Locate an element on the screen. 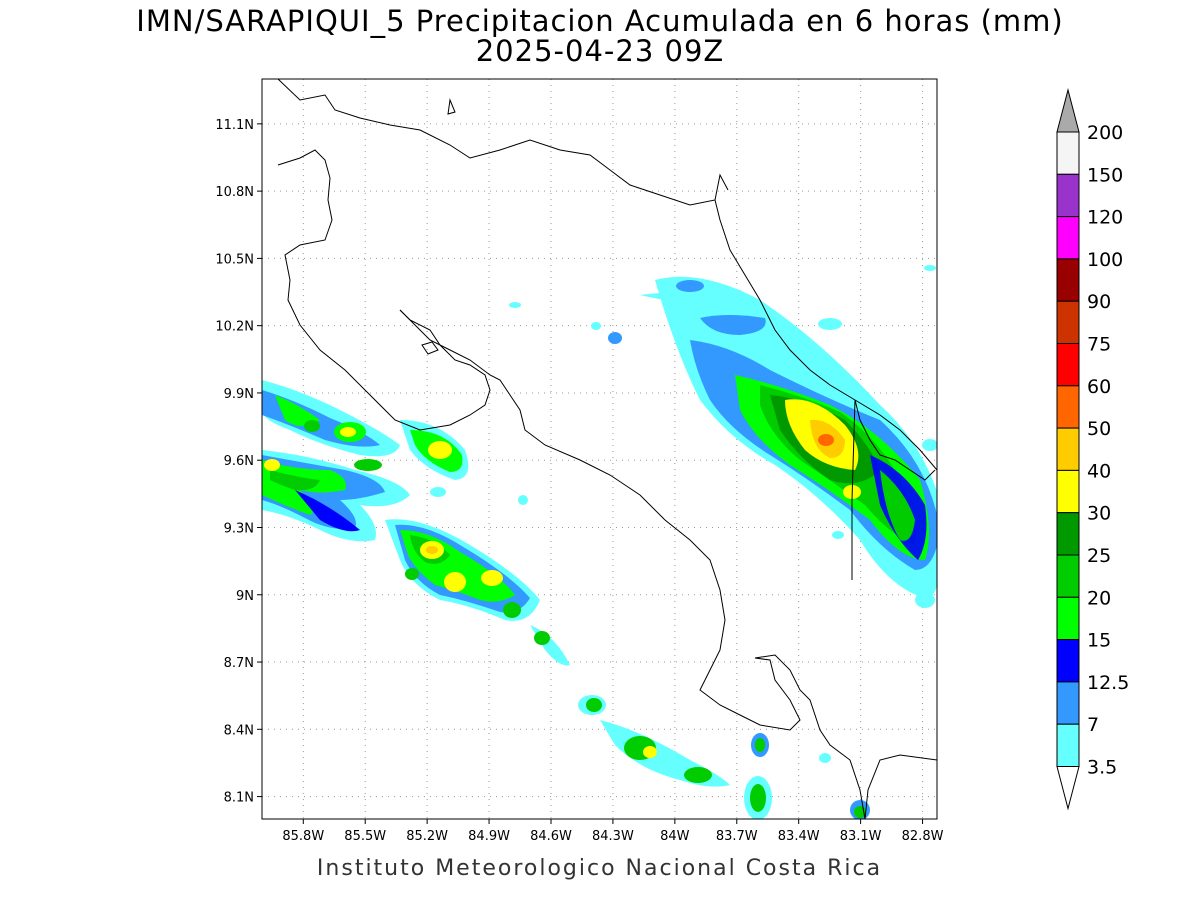 The height and width of the screenshot is (900, 1200). colorbar-label: 75 is located at coordinates (1099, 345).